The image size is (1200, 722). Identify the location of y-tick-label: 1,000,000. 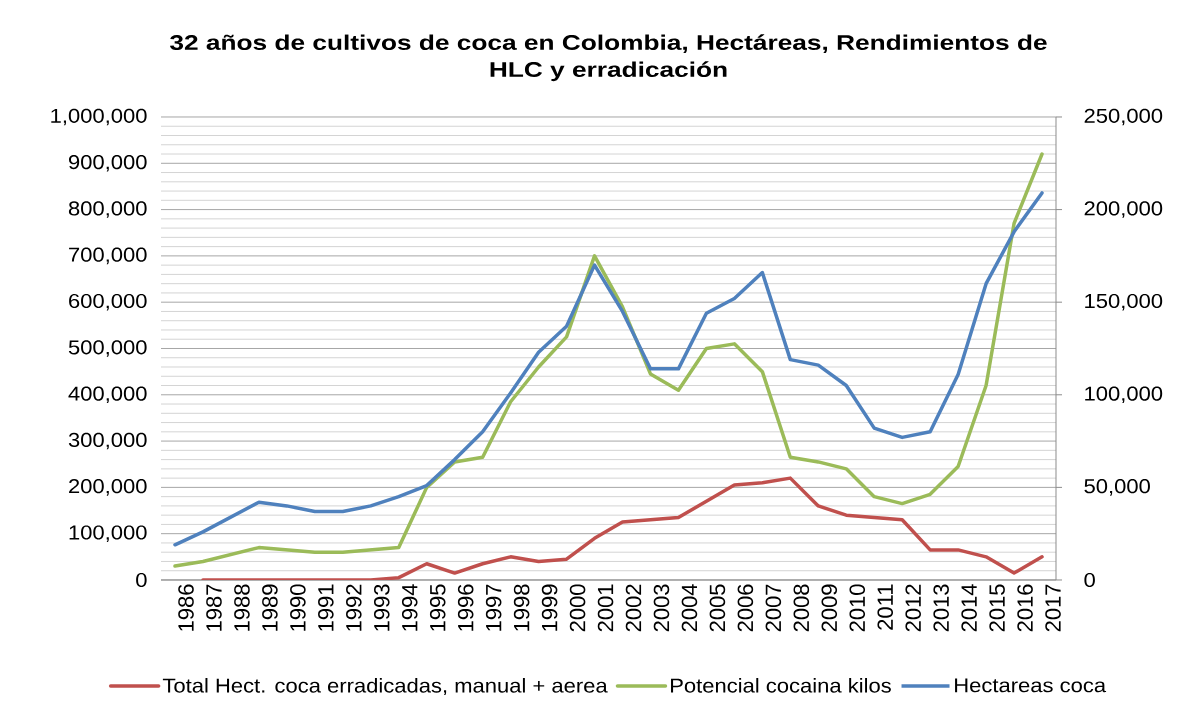
(99, 117).